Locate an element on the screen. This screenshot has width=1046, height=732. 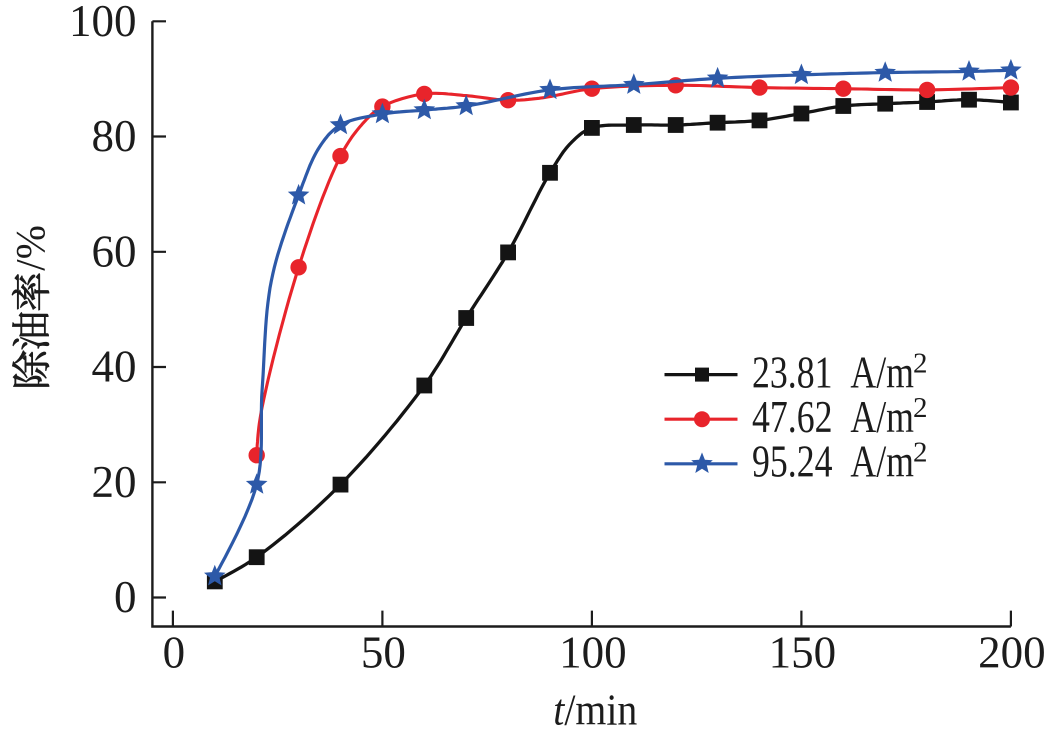
svg-text: 23.81 A/m is located at coordinates (833, 373).